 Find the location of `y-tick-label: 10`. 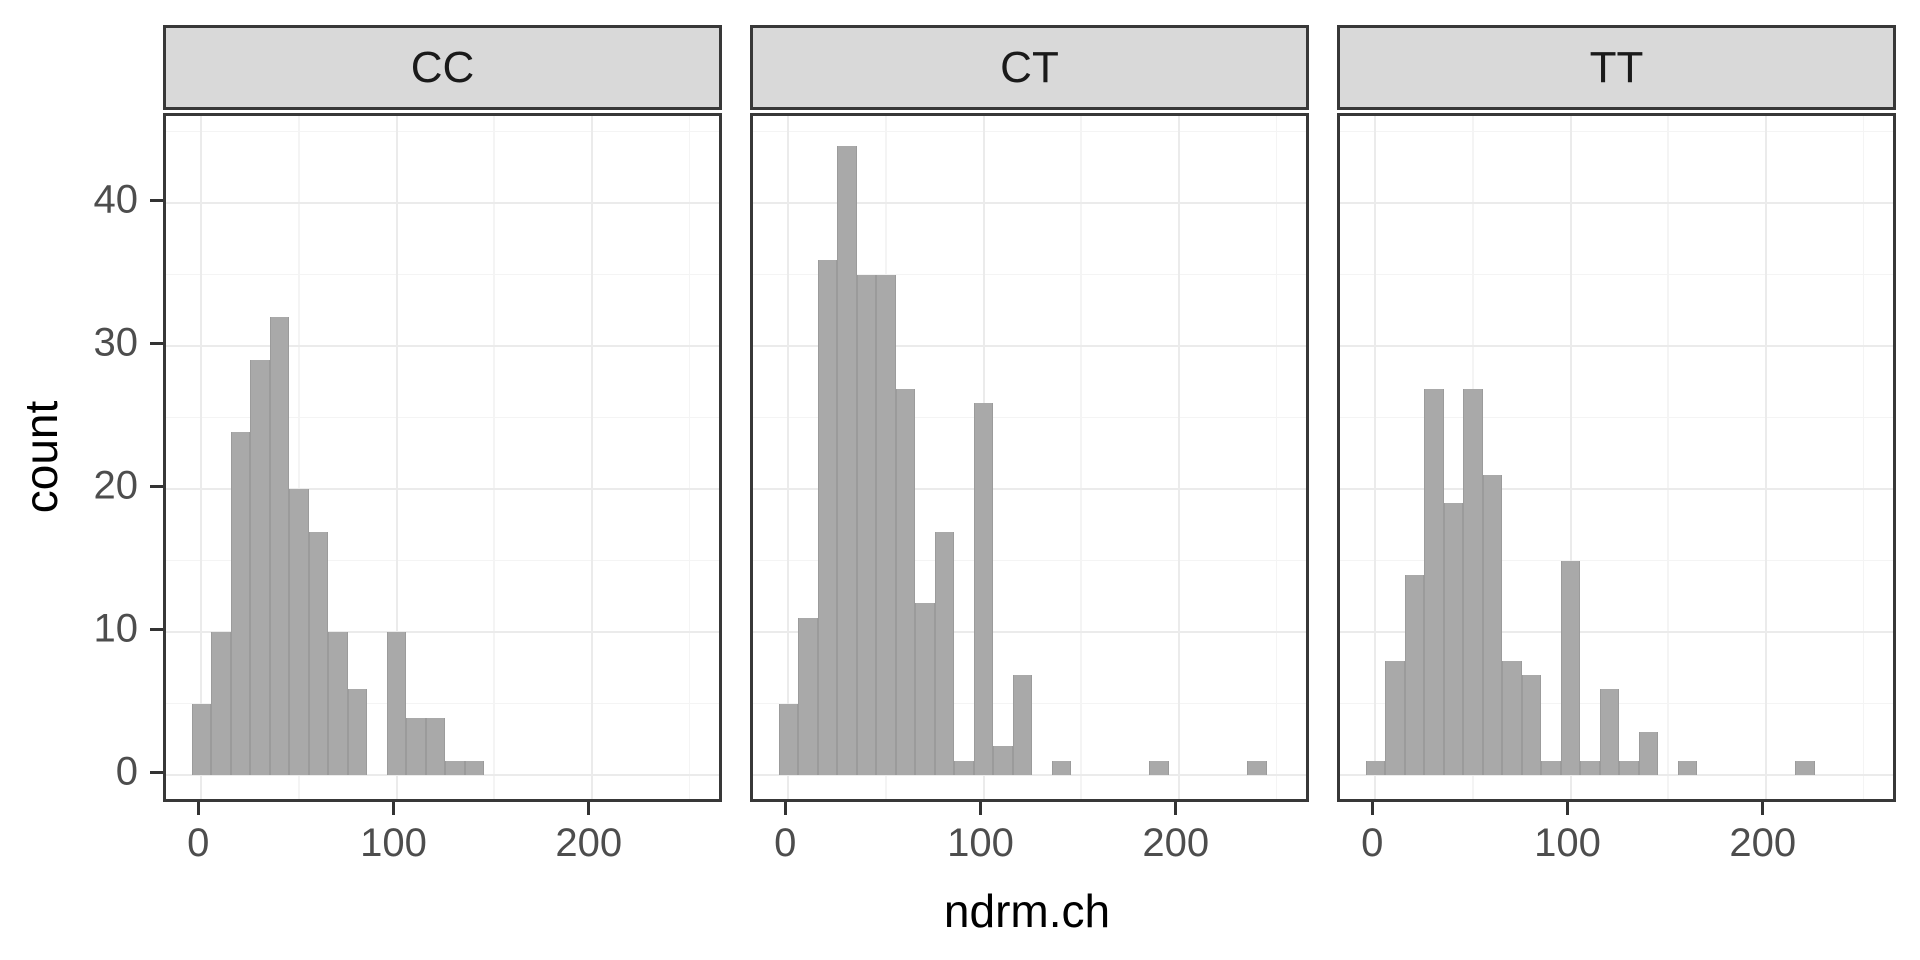

y-tick-label: 10 is located at coordinates (116, 628).